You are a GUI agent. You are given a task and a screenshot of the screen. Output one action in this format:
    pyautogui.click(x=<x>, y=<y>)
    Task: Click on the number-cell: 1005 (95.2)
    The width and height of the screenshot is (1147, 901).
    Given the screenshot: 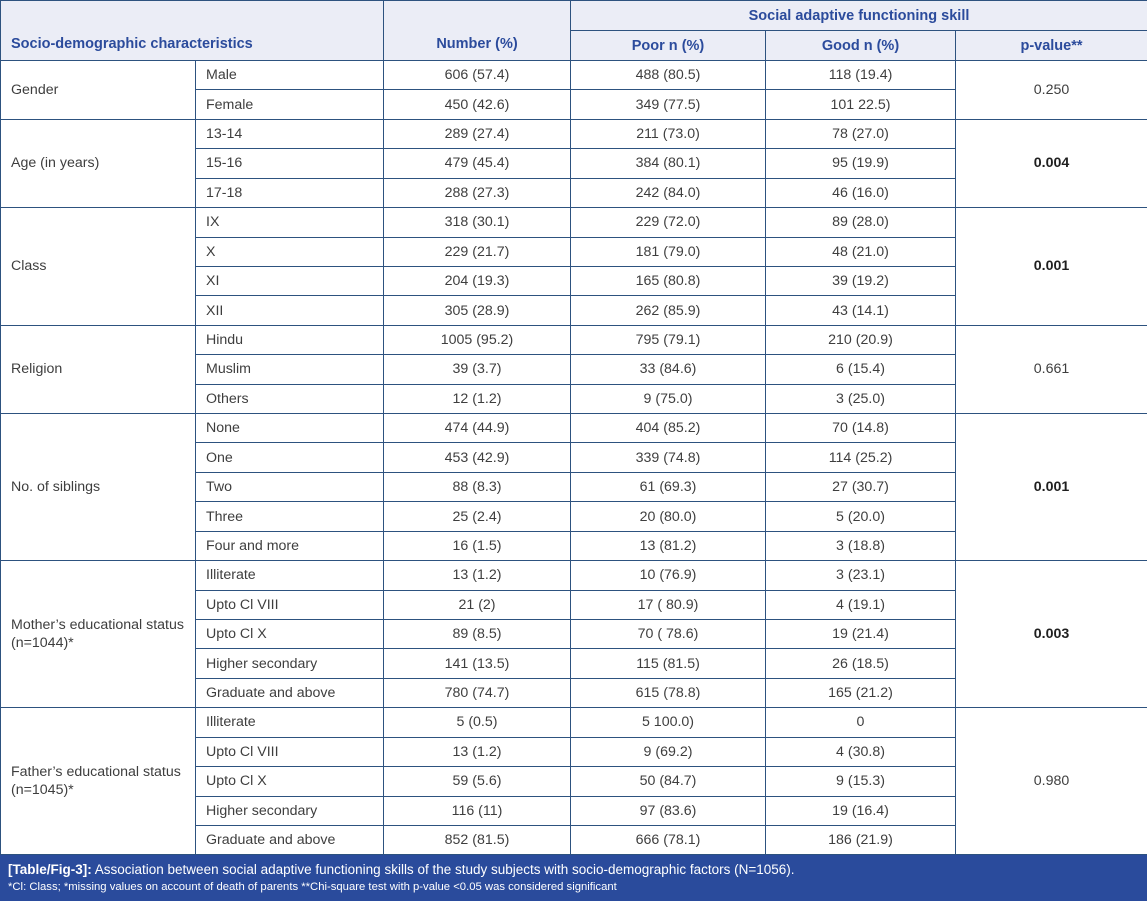 What is the action you would take?
    pyautogui.click(x=477, y=340)
    